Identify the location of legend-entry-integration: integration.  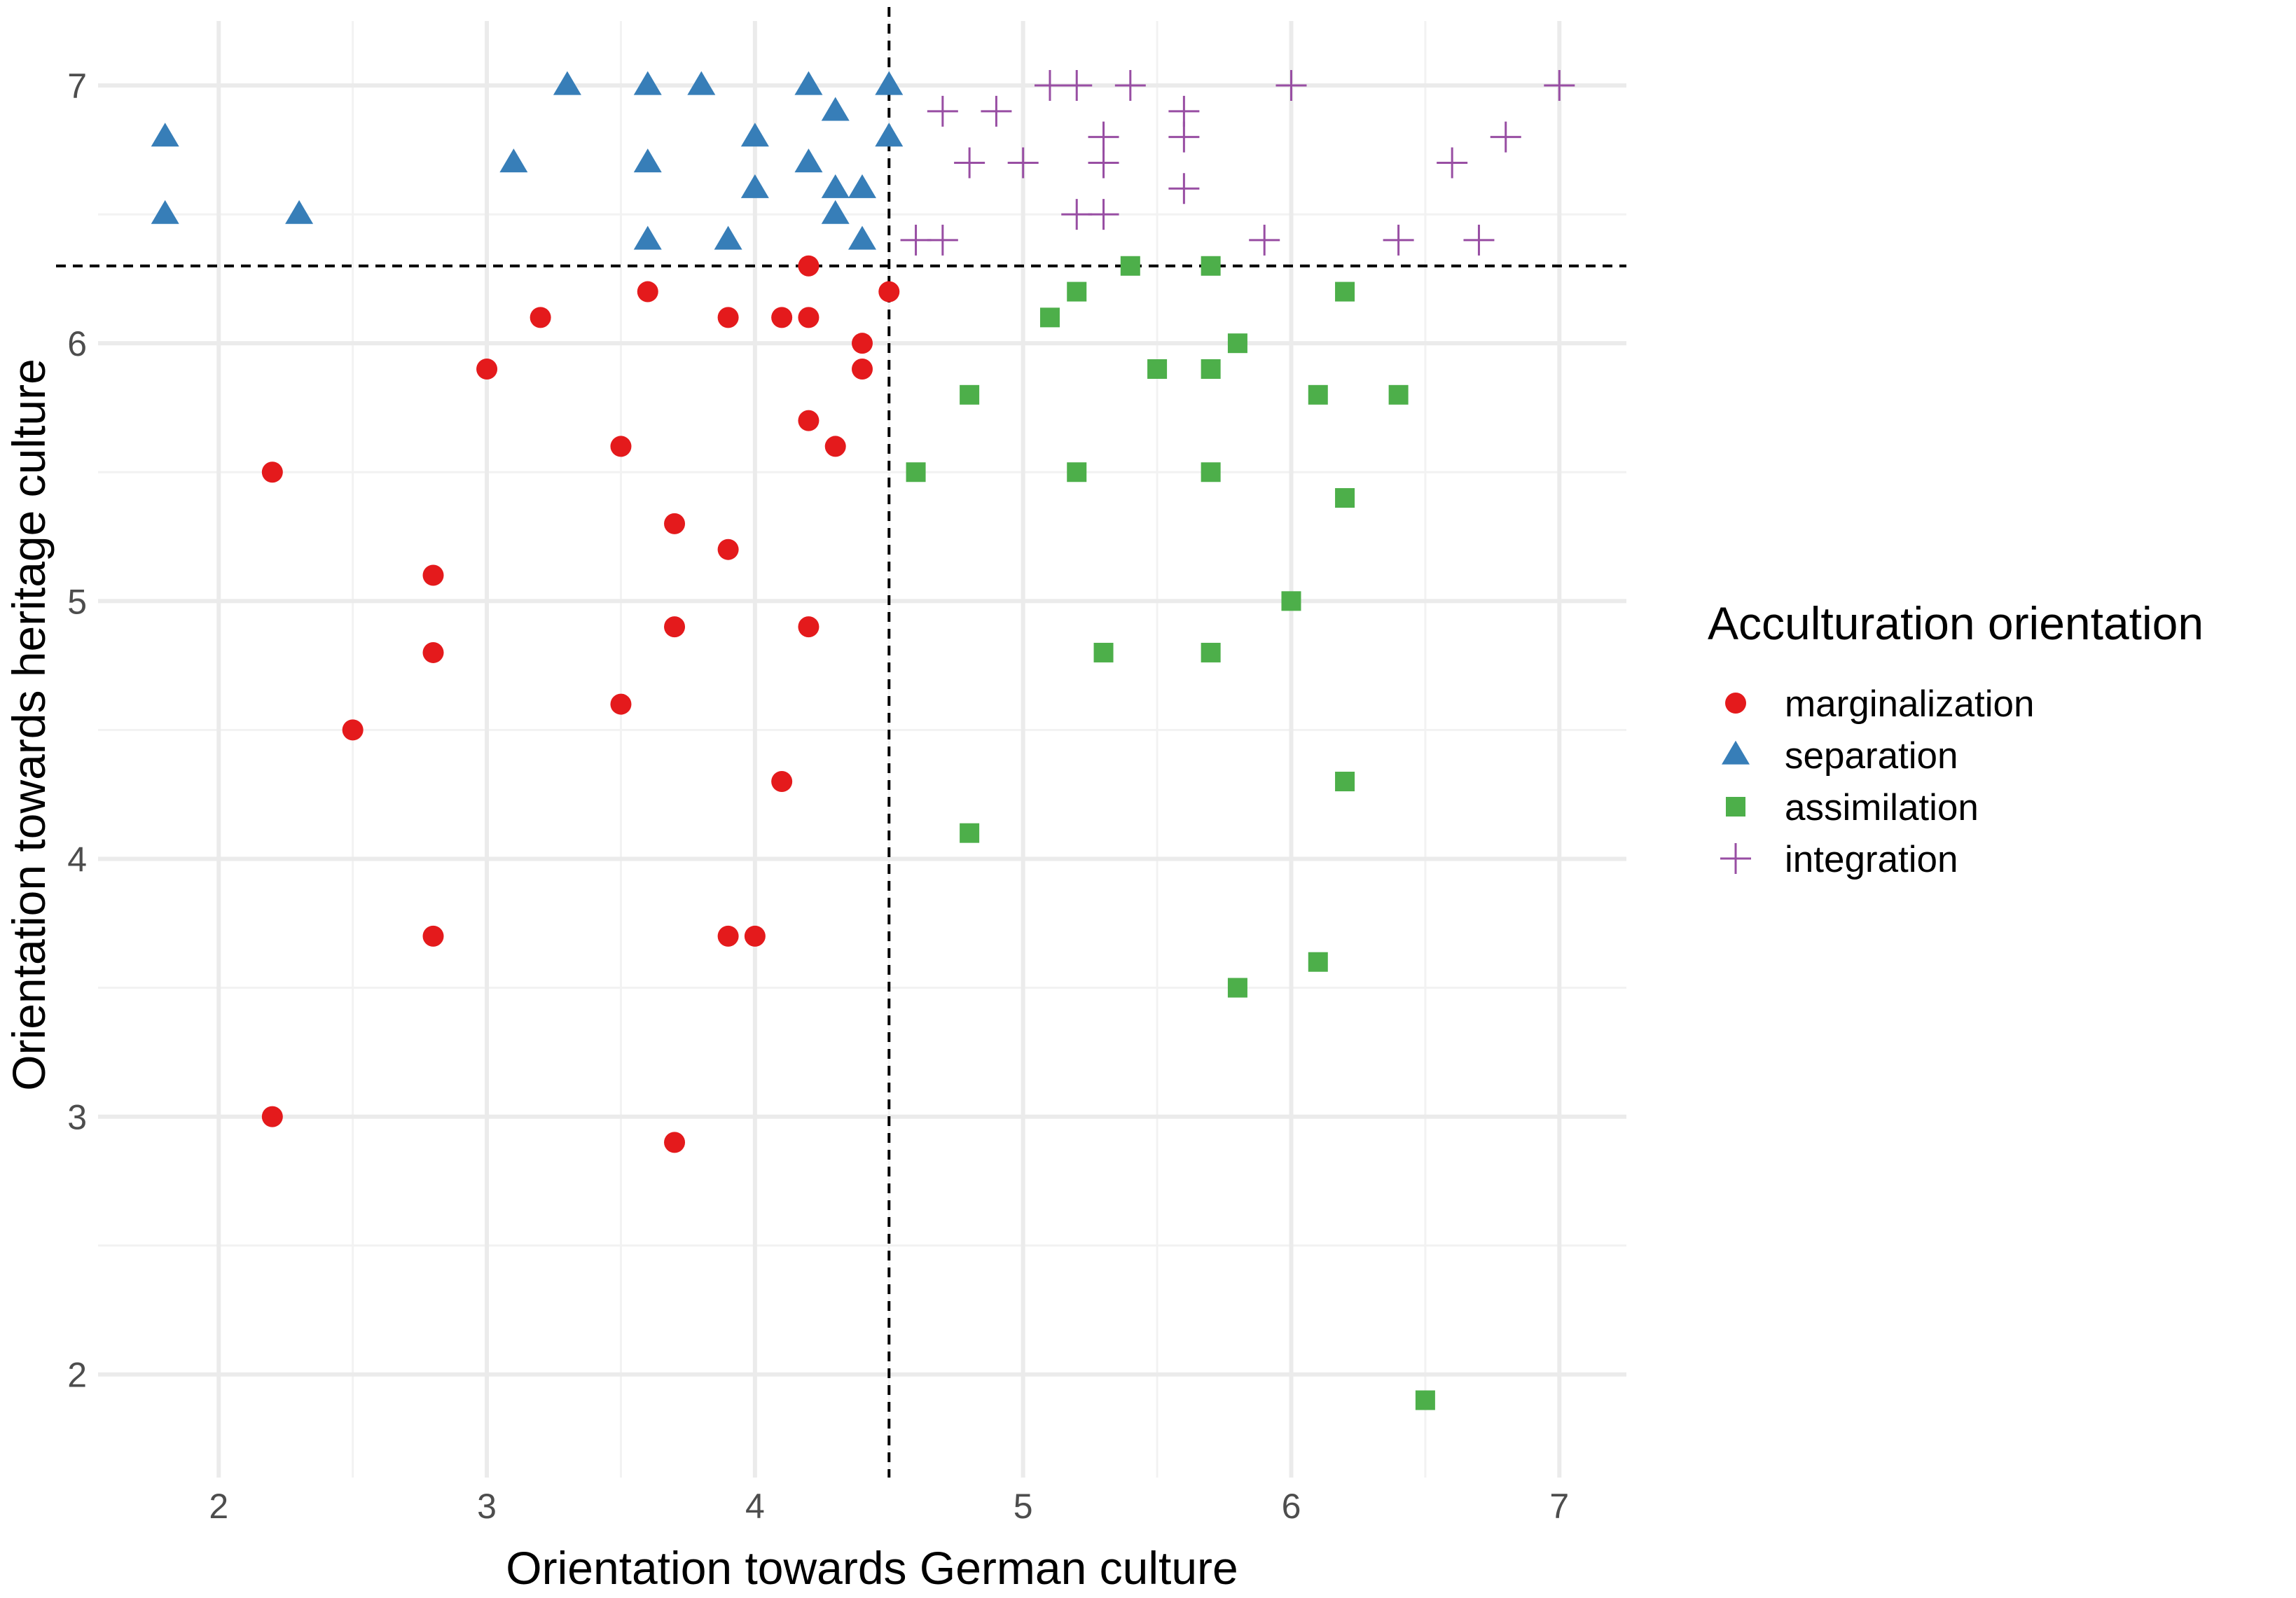
(1839, 859).